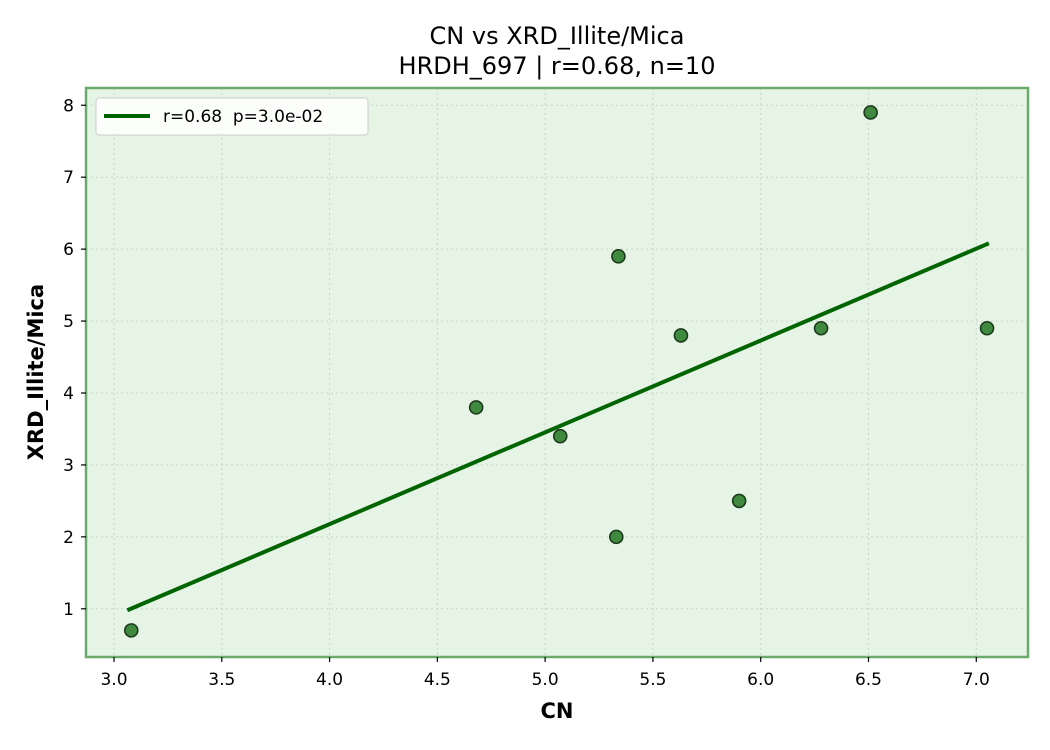 The image size is (1050, 750). Describe the element at coordinates (557, 66) in the screenshot. I see `chart-subtitle: HRDH_697 | r=0.68, n=10` at that location.